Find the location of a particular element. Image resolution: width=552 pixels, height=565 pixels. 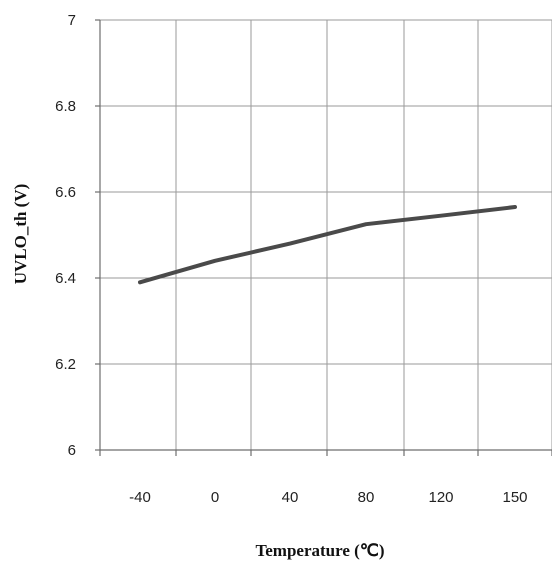

x-tick-label: 0 is located at coordinates (215, 497).